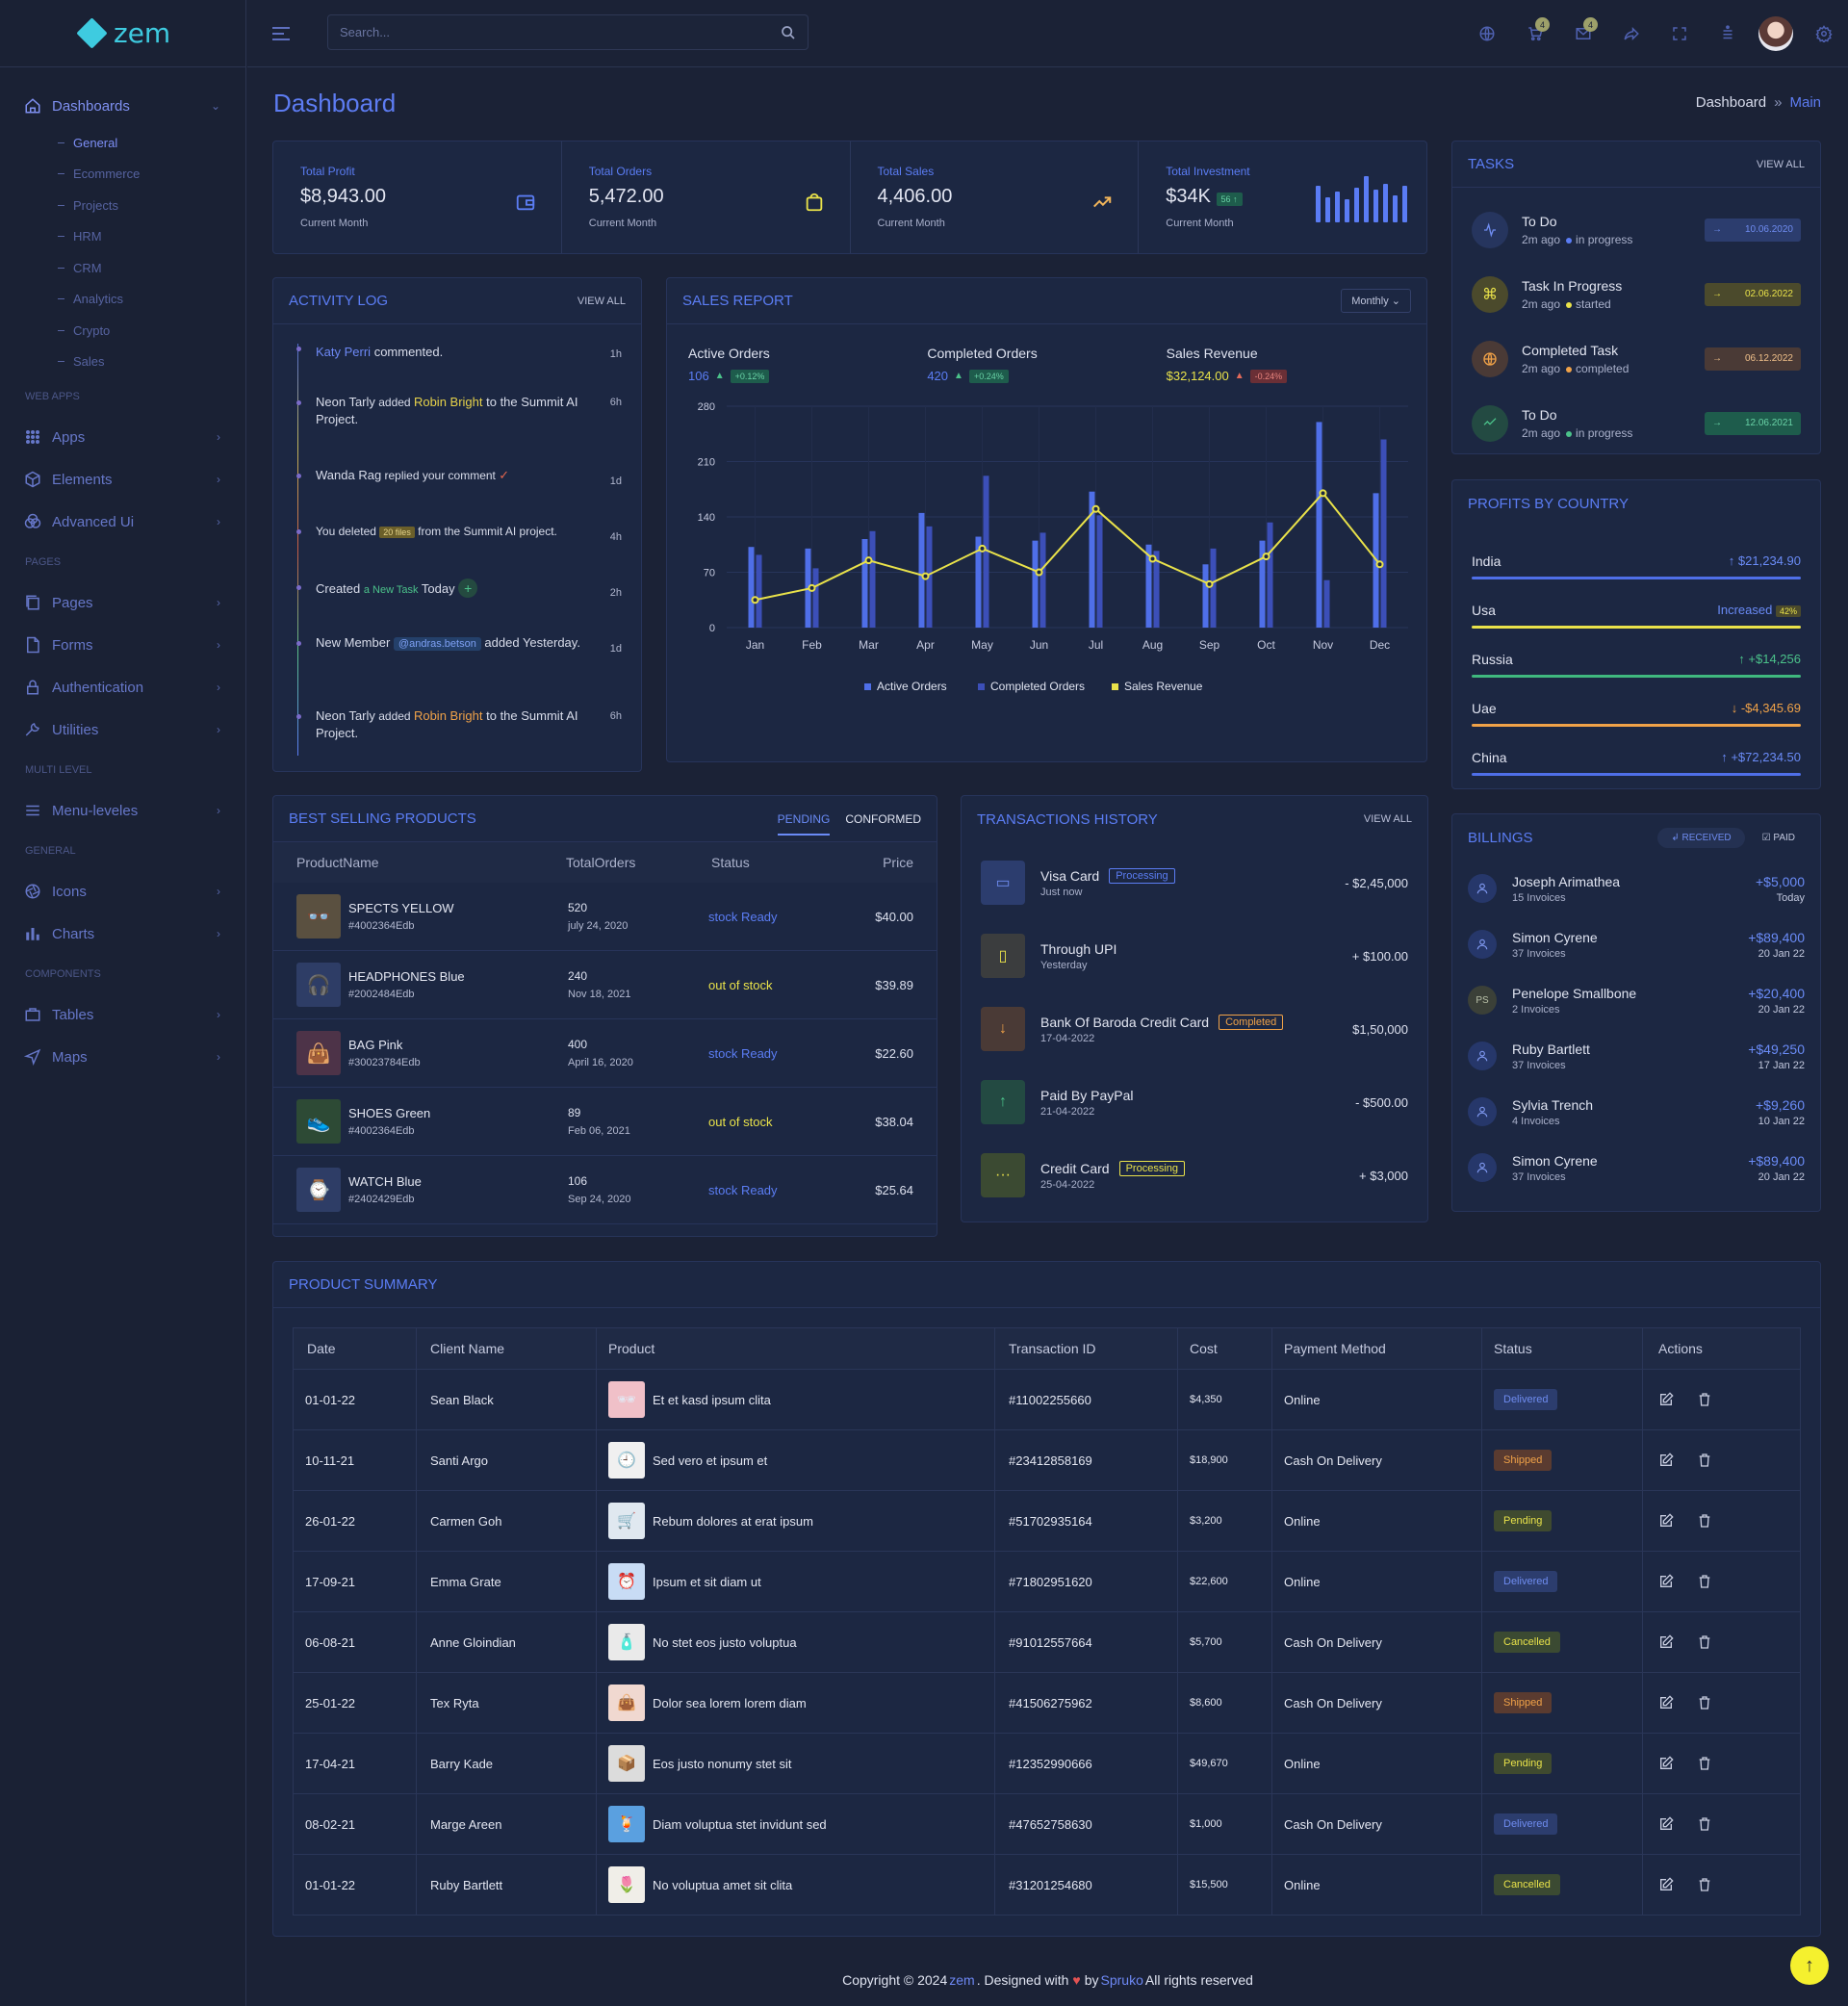  What do you see at coordinates (122, 437) in the screenshot?
I see `sidebar-item-apps: Apps ›` at bounding box center [122, 437].